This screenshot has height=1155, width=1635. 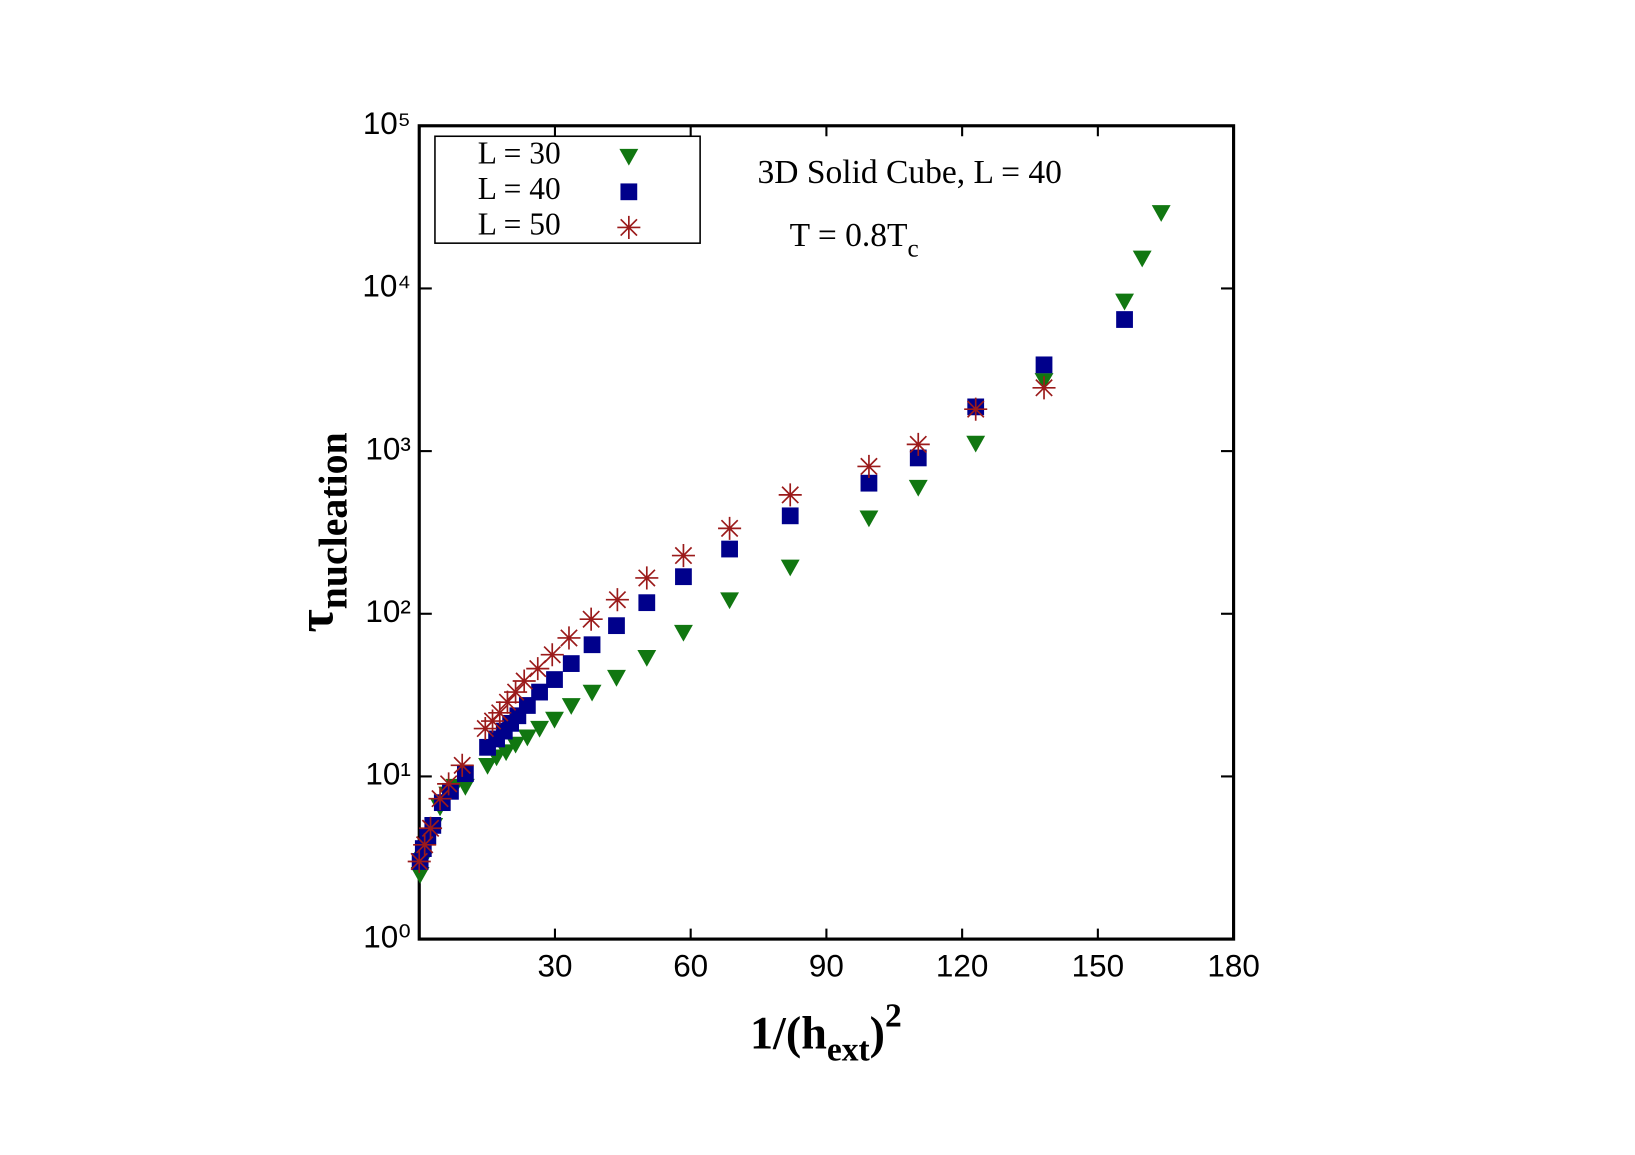 I want to click on y-tick-label: 10⁰, so click(x=387, y=936).